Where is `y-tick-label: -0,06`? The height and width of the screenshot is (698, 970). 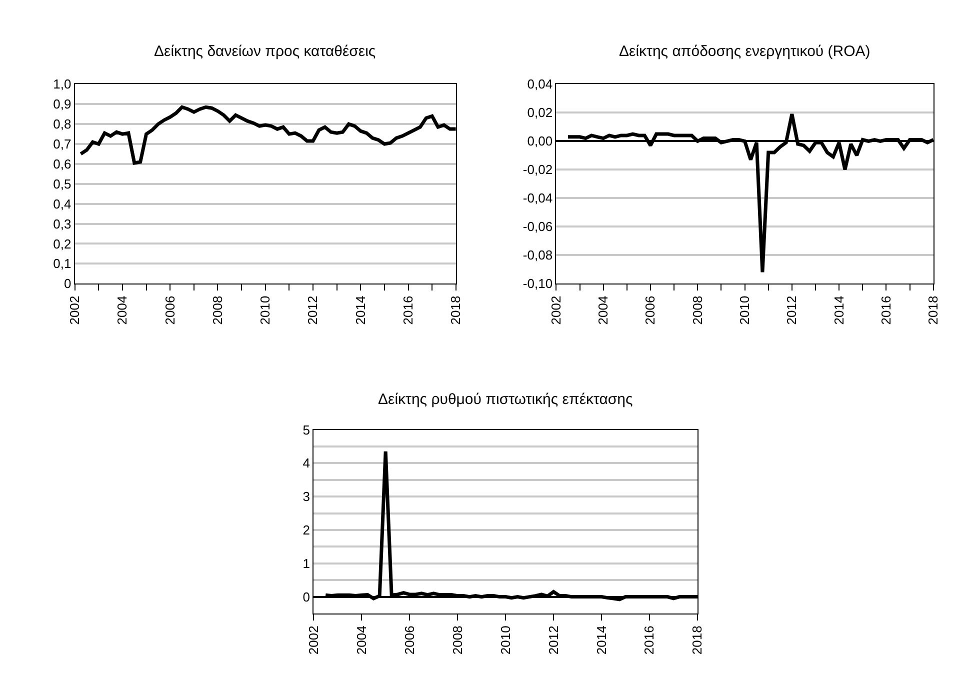
y-tick-label: -0,06 is located at coordinates (537, 226).